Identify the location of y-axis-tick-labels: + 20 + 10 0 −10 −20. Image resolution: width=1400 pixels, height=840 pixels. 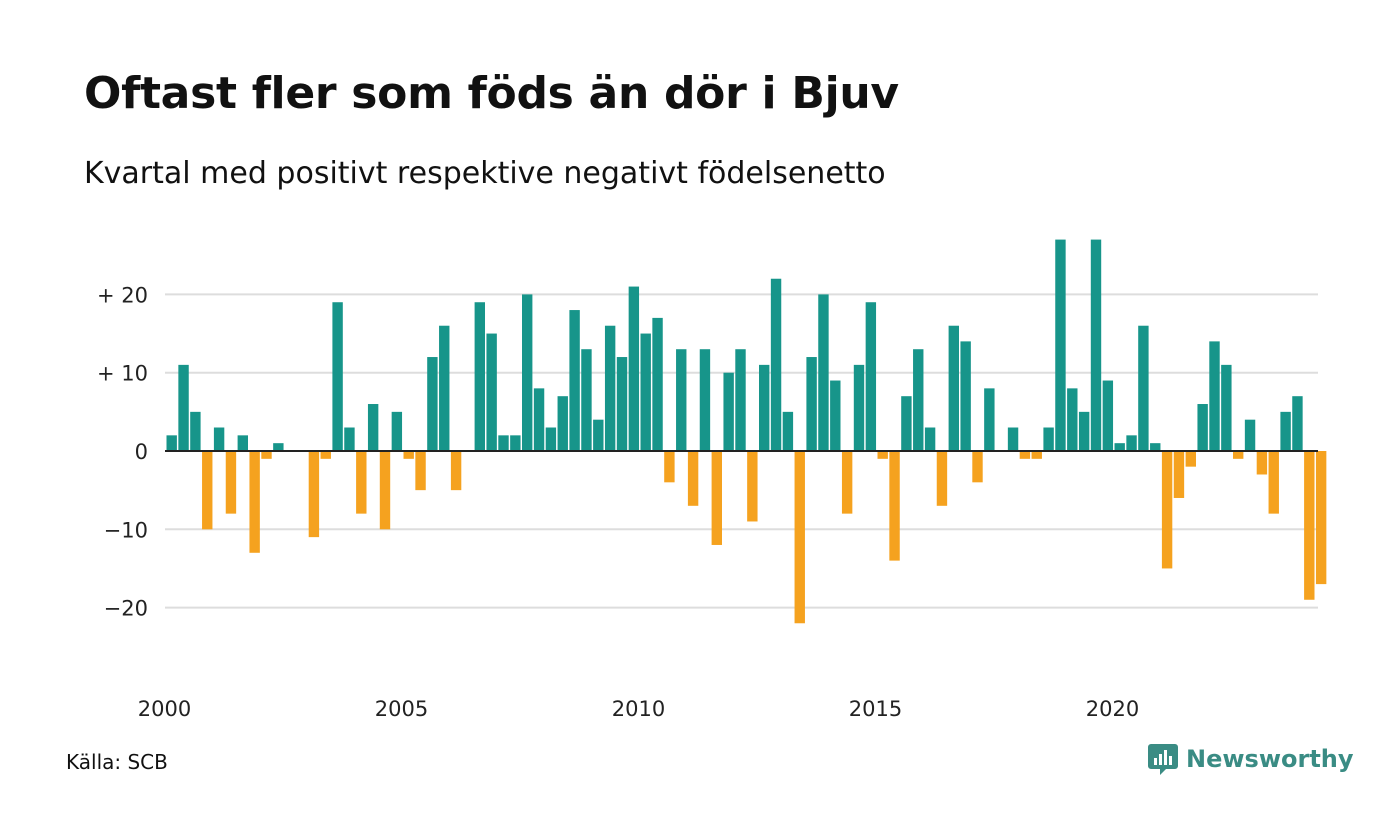
(122, 451).